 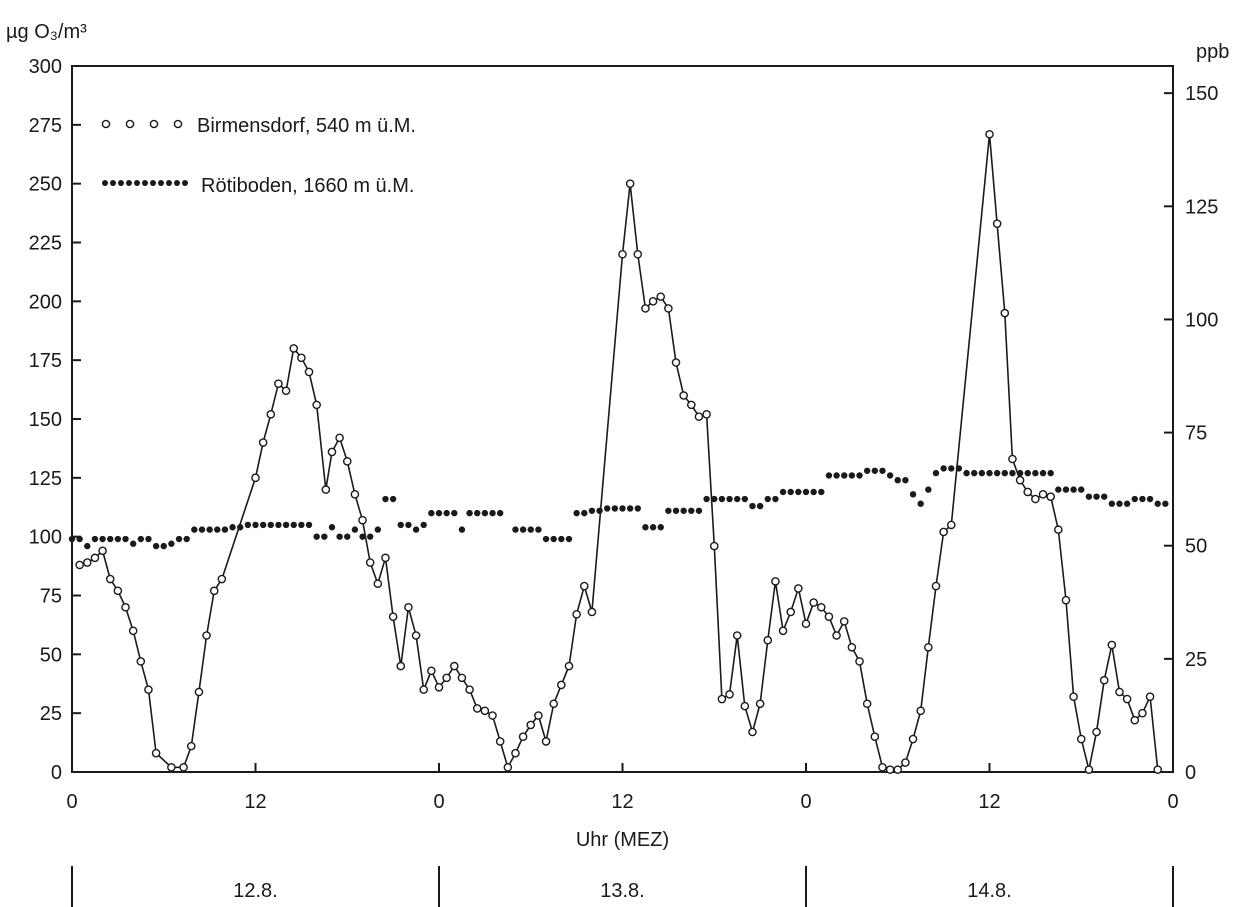 I want to click on series-roetiboden, so click(x=618, y=507).